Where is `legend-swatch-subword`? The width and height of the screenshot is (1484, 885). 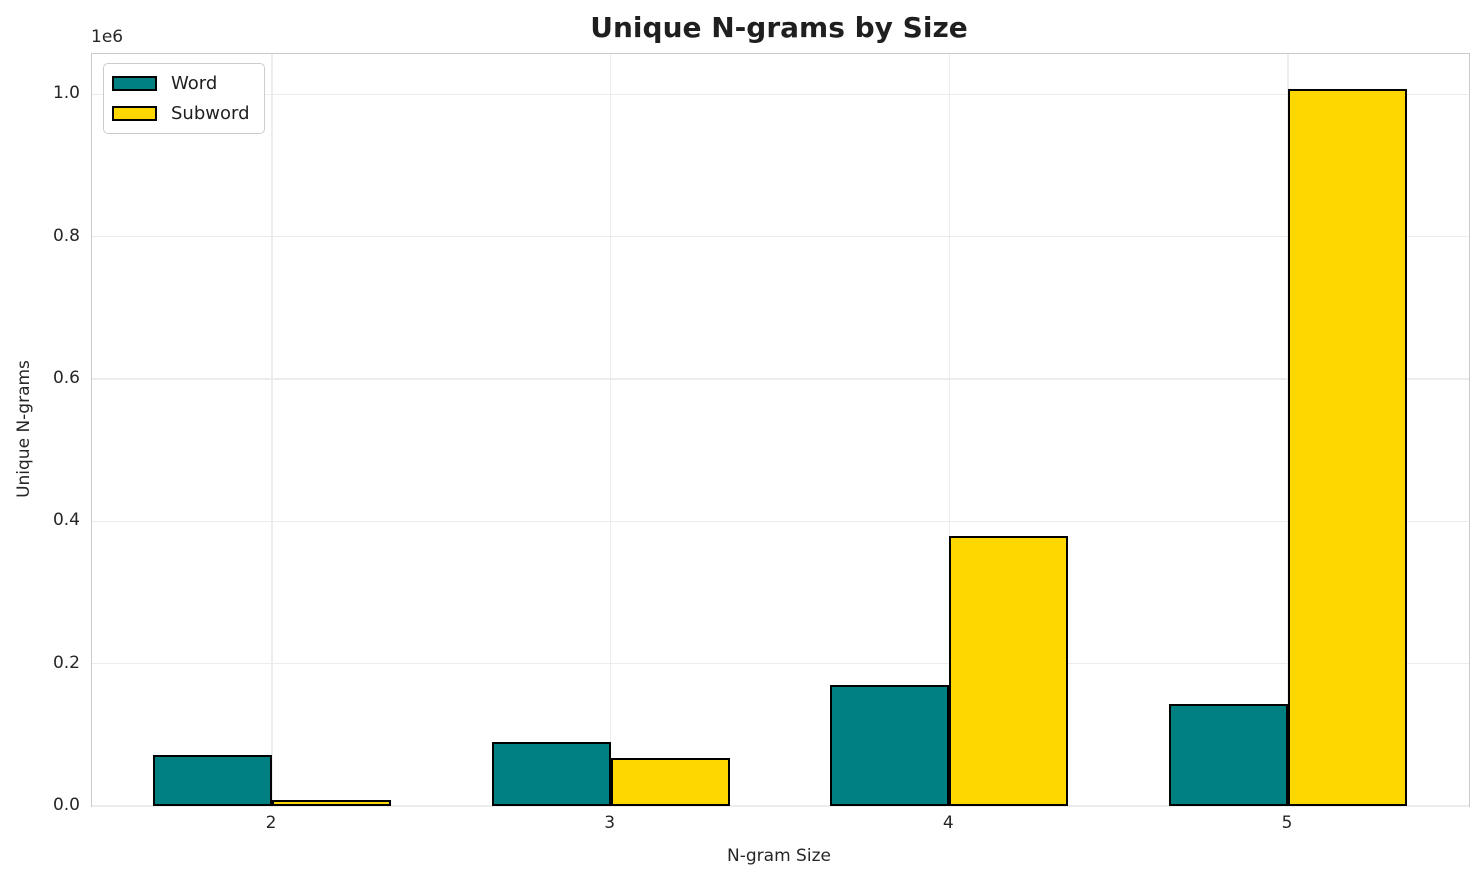
legend-swatch-subword is located at coordinates (134, 113).